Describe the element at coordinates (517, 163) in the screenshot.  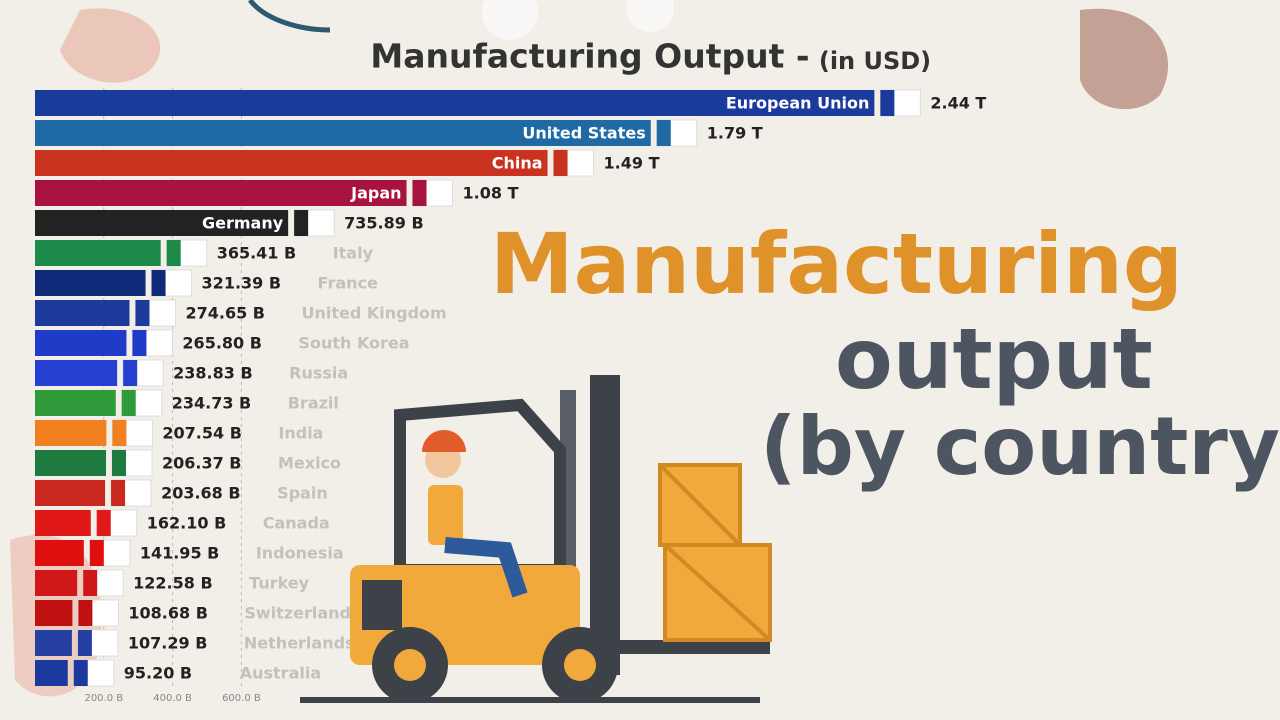
I see `bar-label: China` at that location.